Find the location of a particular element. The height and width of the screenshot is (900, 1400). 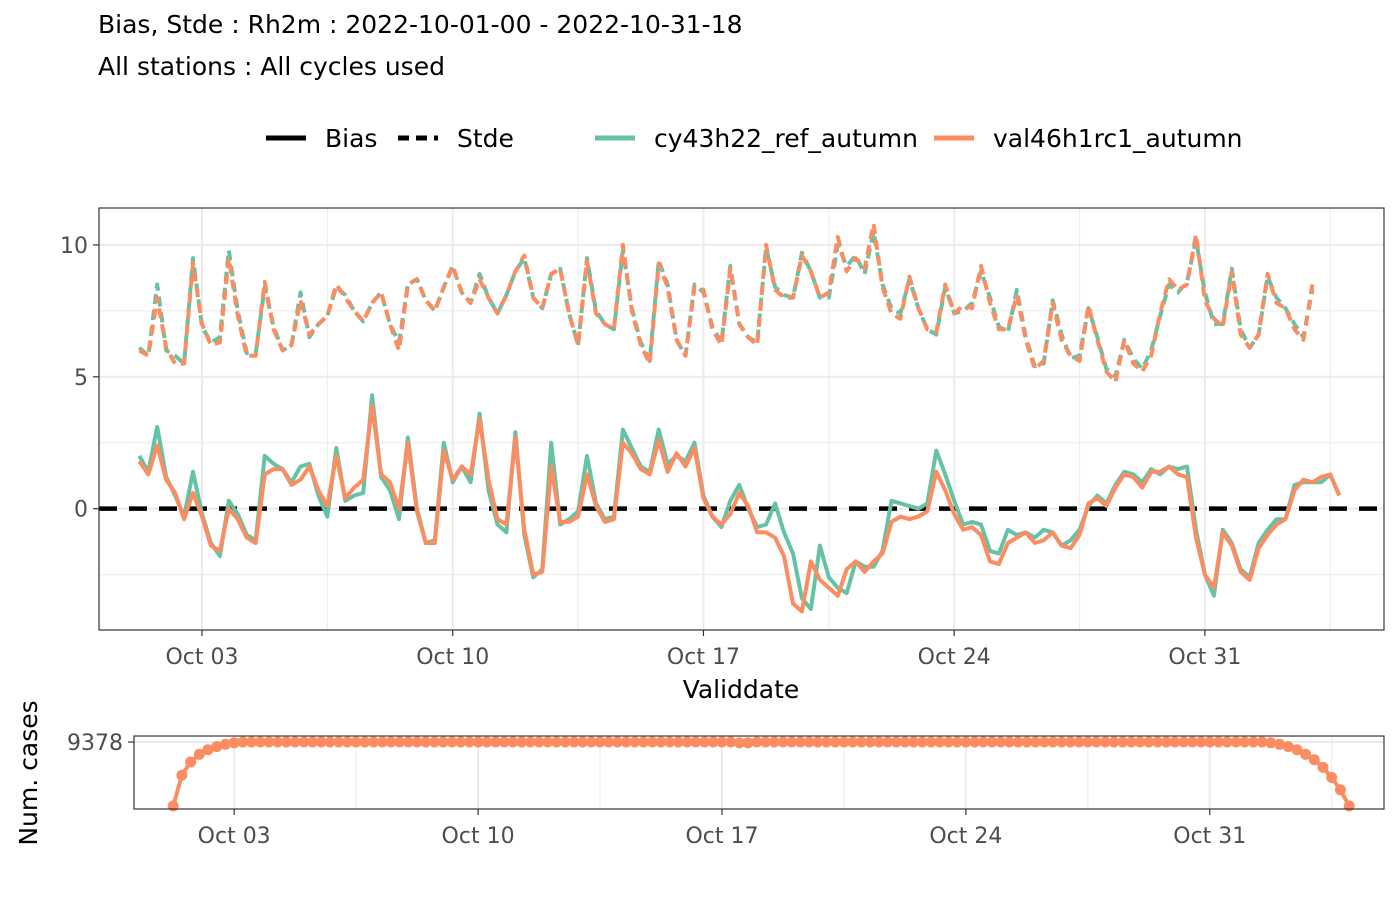

main-x-axis: Oct 03 Oct 10 Oct 17 Oct 24 Oct 31 is located at coordinates (703, 650).